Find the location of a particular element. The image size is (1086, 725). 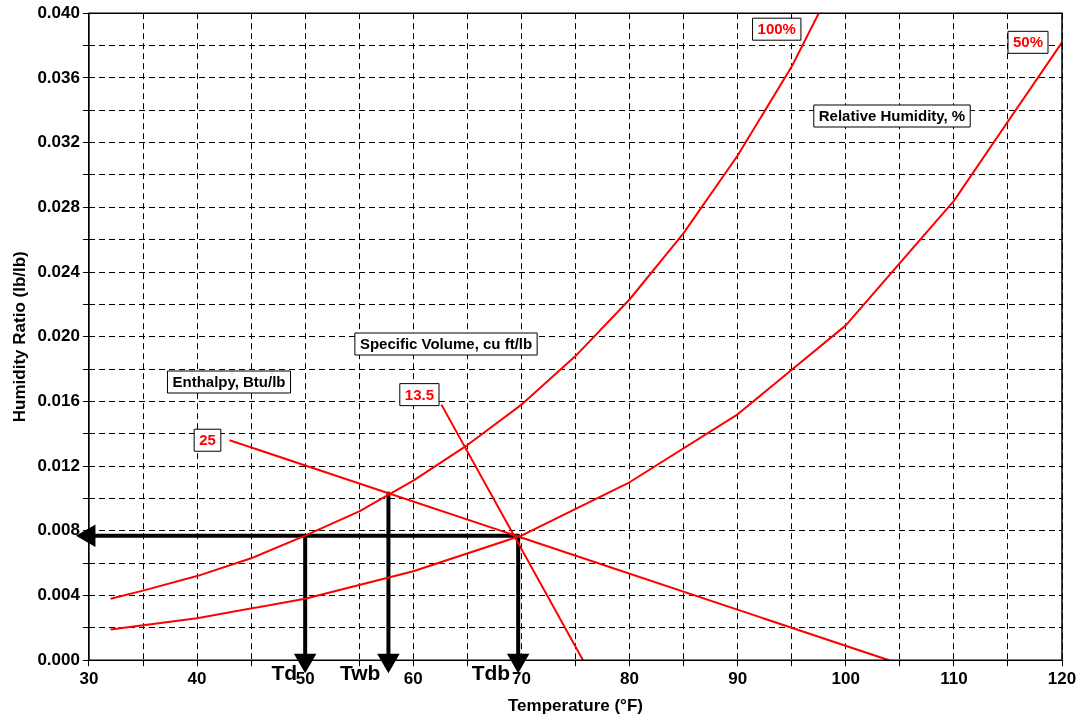

annotation: Enthalpy, Btu/lb is located at coordinates (229, 382).